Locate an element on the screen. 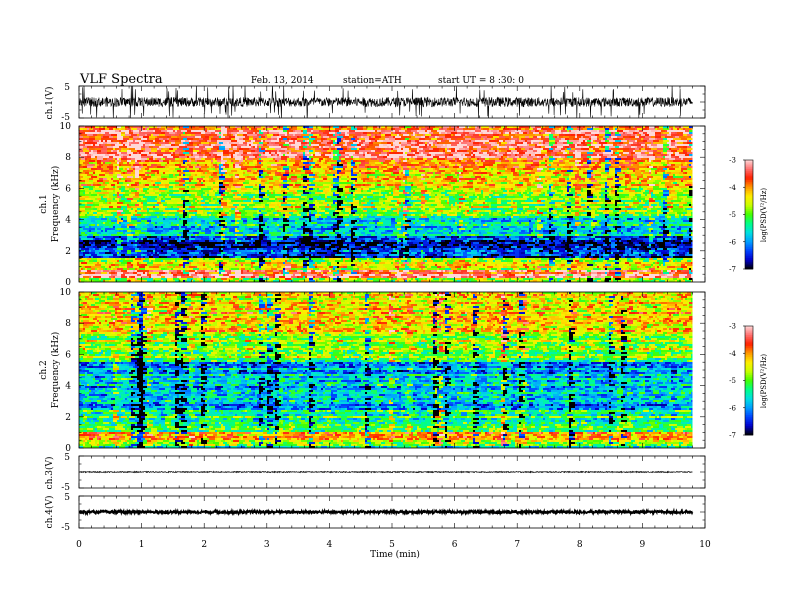 This screenshot has width=792, height=612. x-tick-label: 5 is located at coordinates (392, 545).